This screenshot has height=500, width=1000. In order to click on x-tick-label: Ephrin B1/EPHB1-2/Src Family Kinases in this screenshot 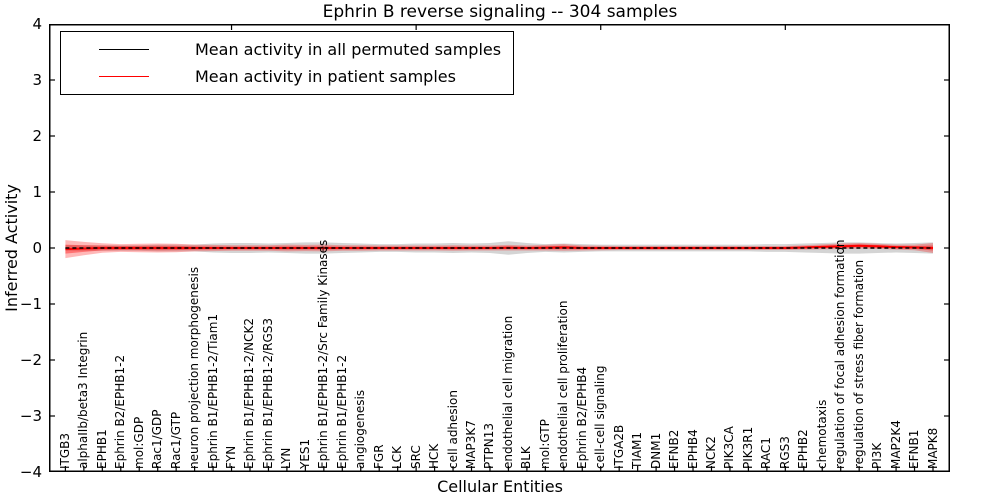, I will do `click(323, 354)`.